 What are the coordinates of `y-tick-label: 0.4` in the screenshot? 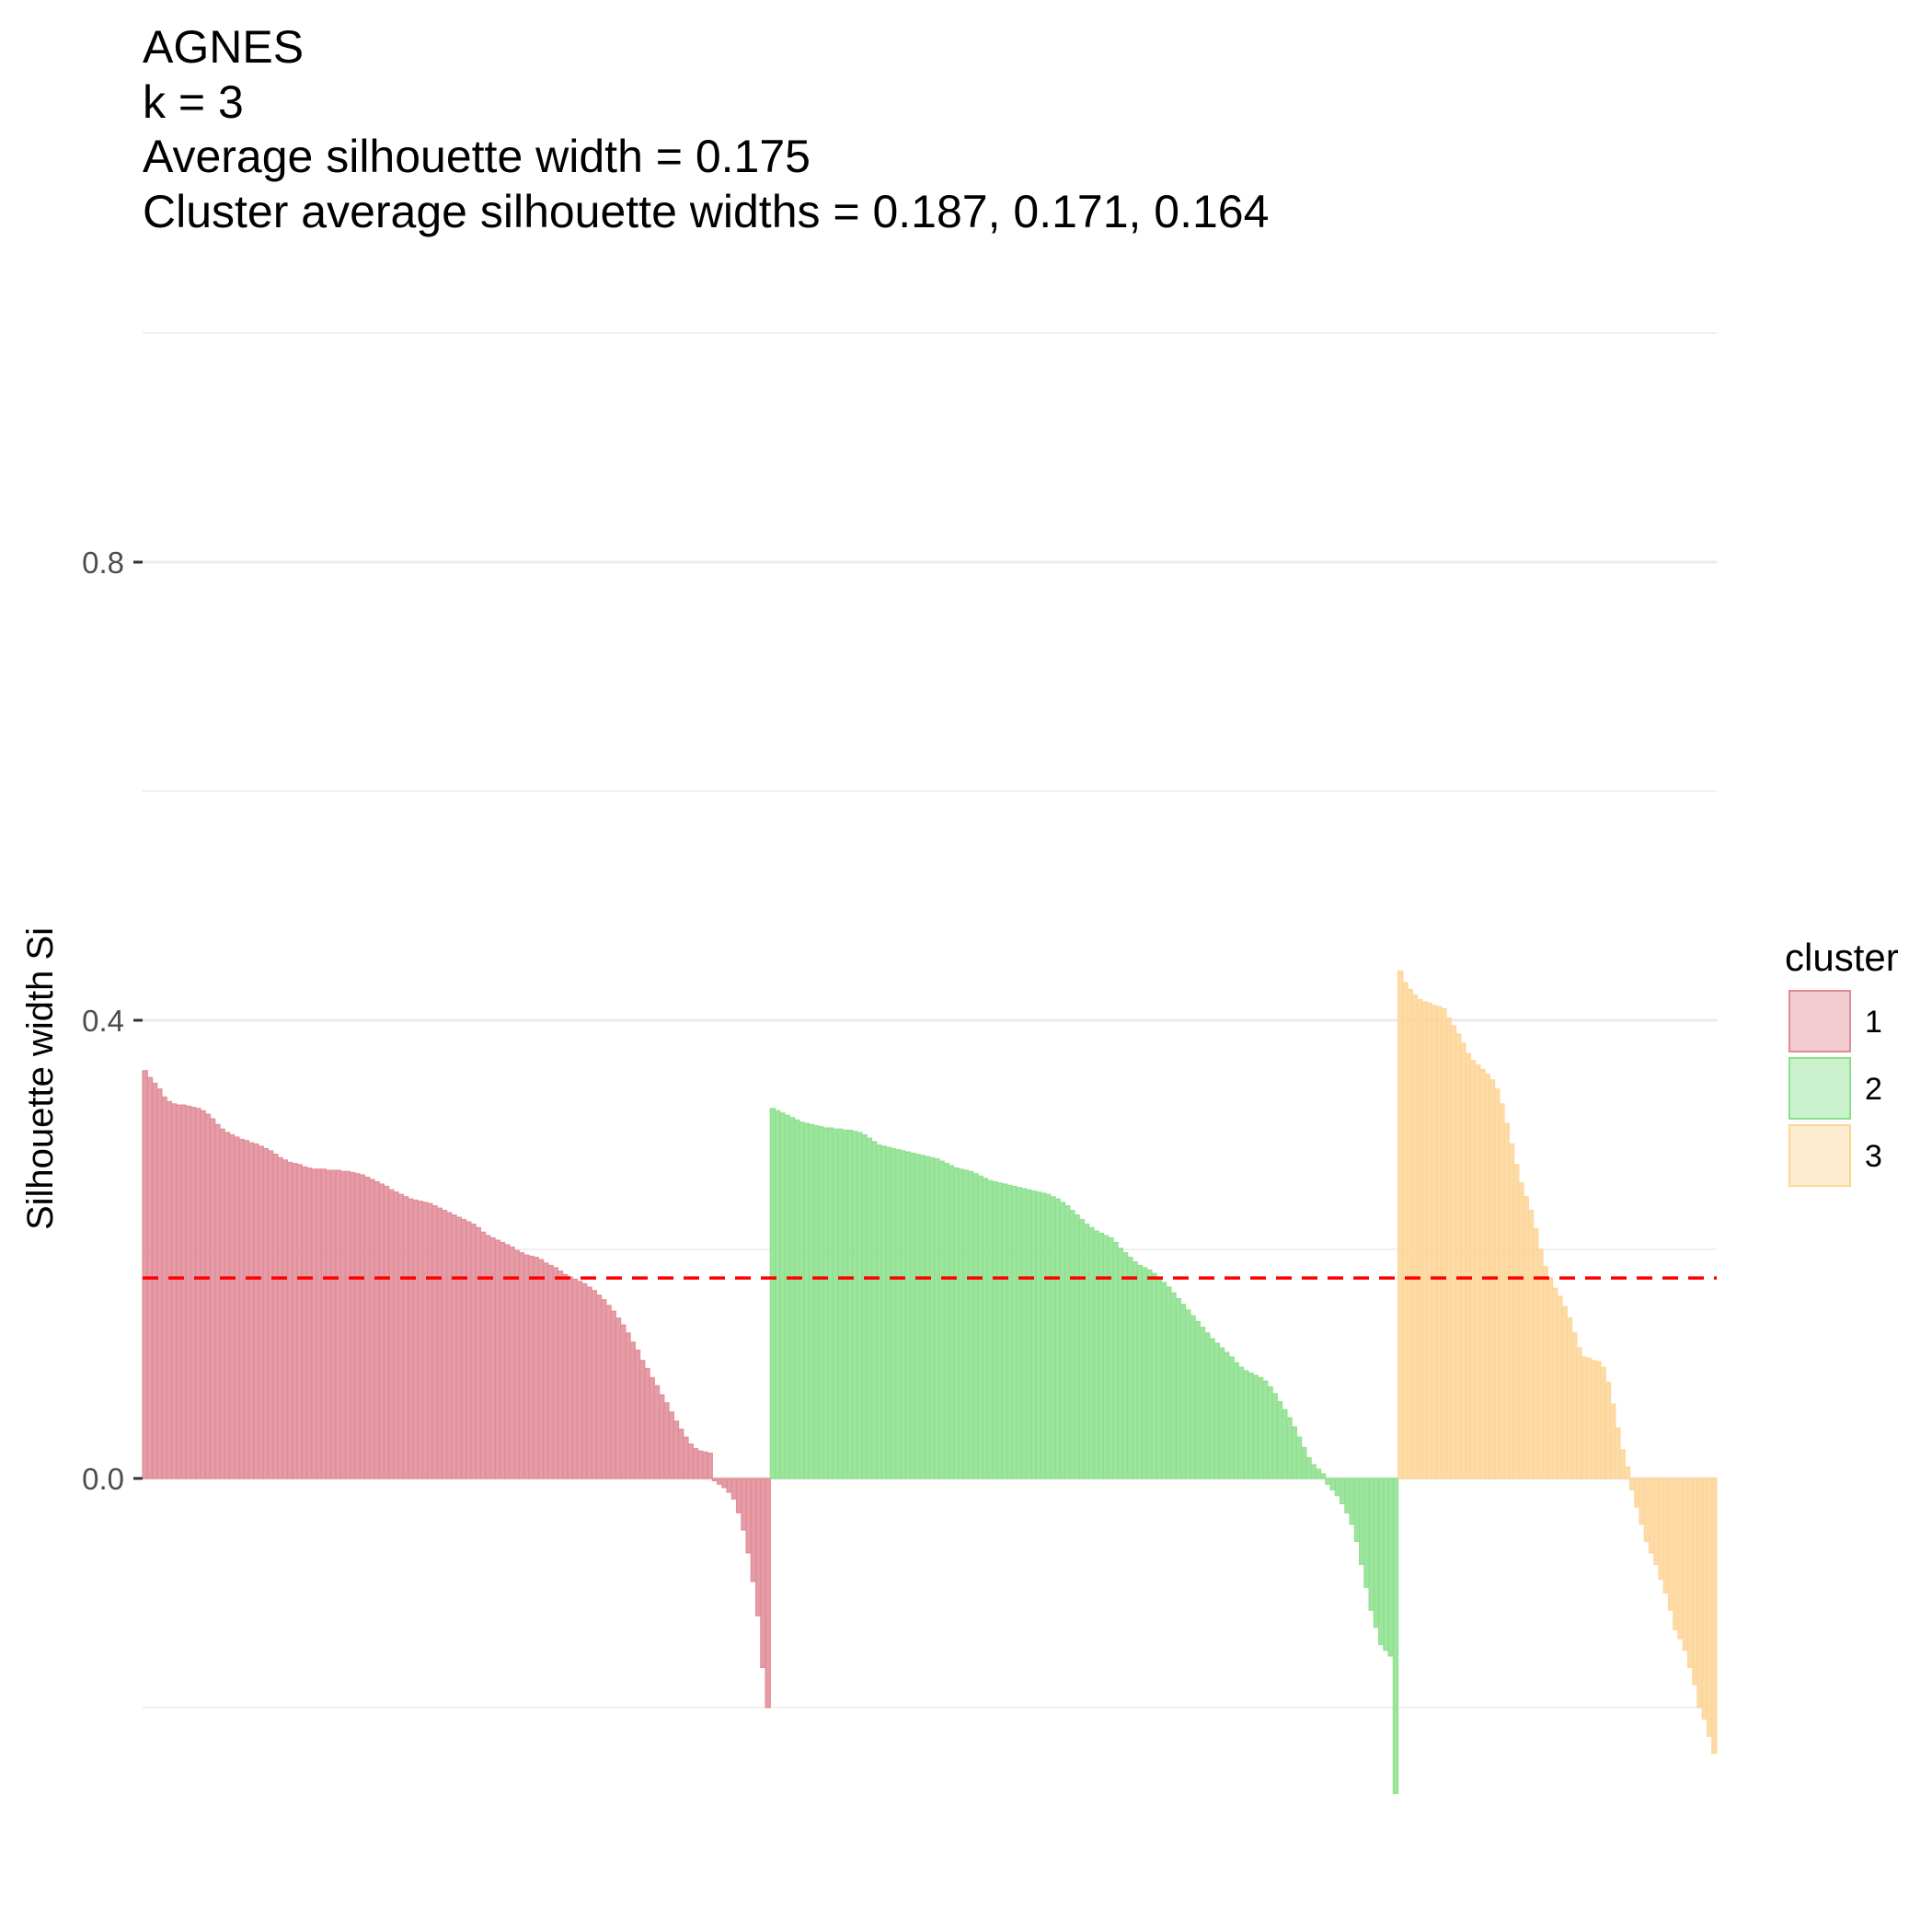 It's located at (103, 1021).